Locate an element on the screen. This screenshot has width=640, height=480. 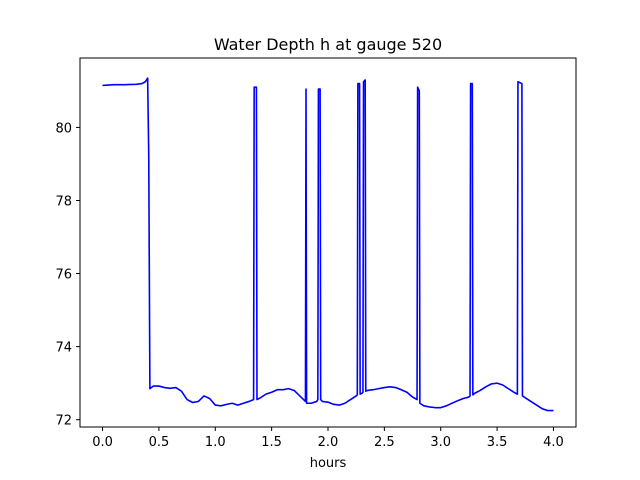
y-axis: 72 74 76 78 80 is located at coordinates (67, 275).